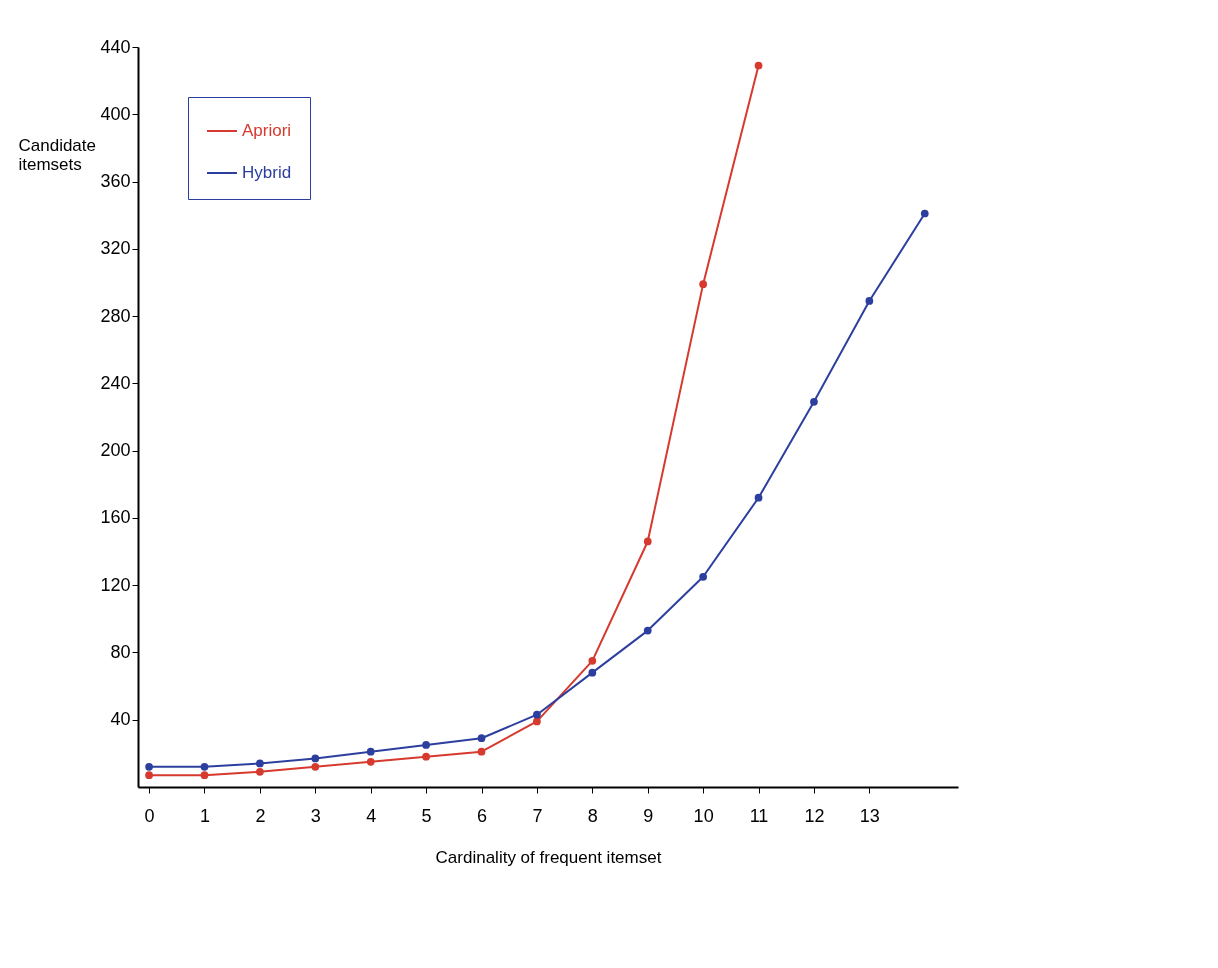 The height and width of the screenshot is (968, 1218). I want to click on y-tick-label: 280, so click(115, 315).